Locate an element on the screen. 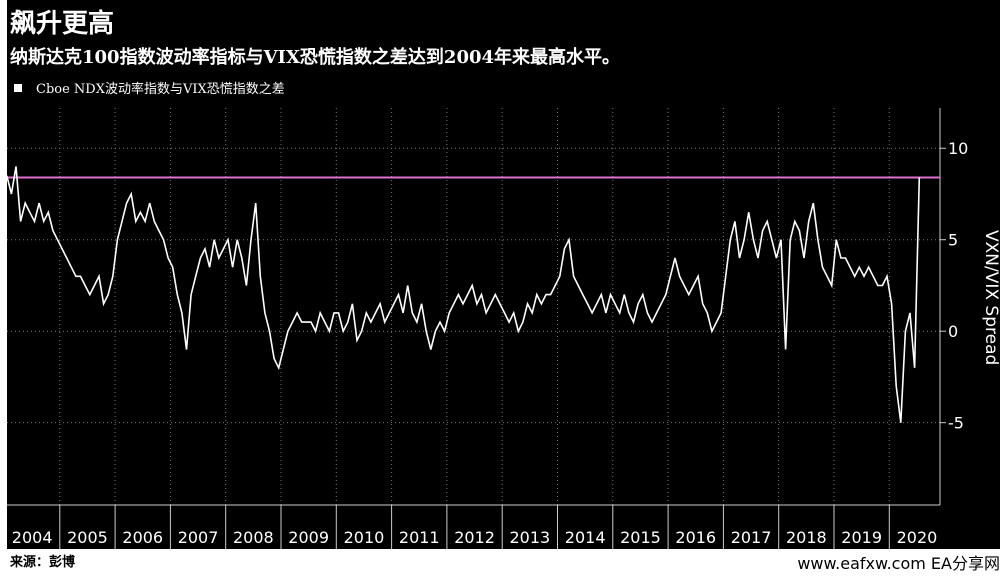 The height and width of the screenshot is (576, 1007). source: 来源：彭博 is located at coordinates (42, 562).